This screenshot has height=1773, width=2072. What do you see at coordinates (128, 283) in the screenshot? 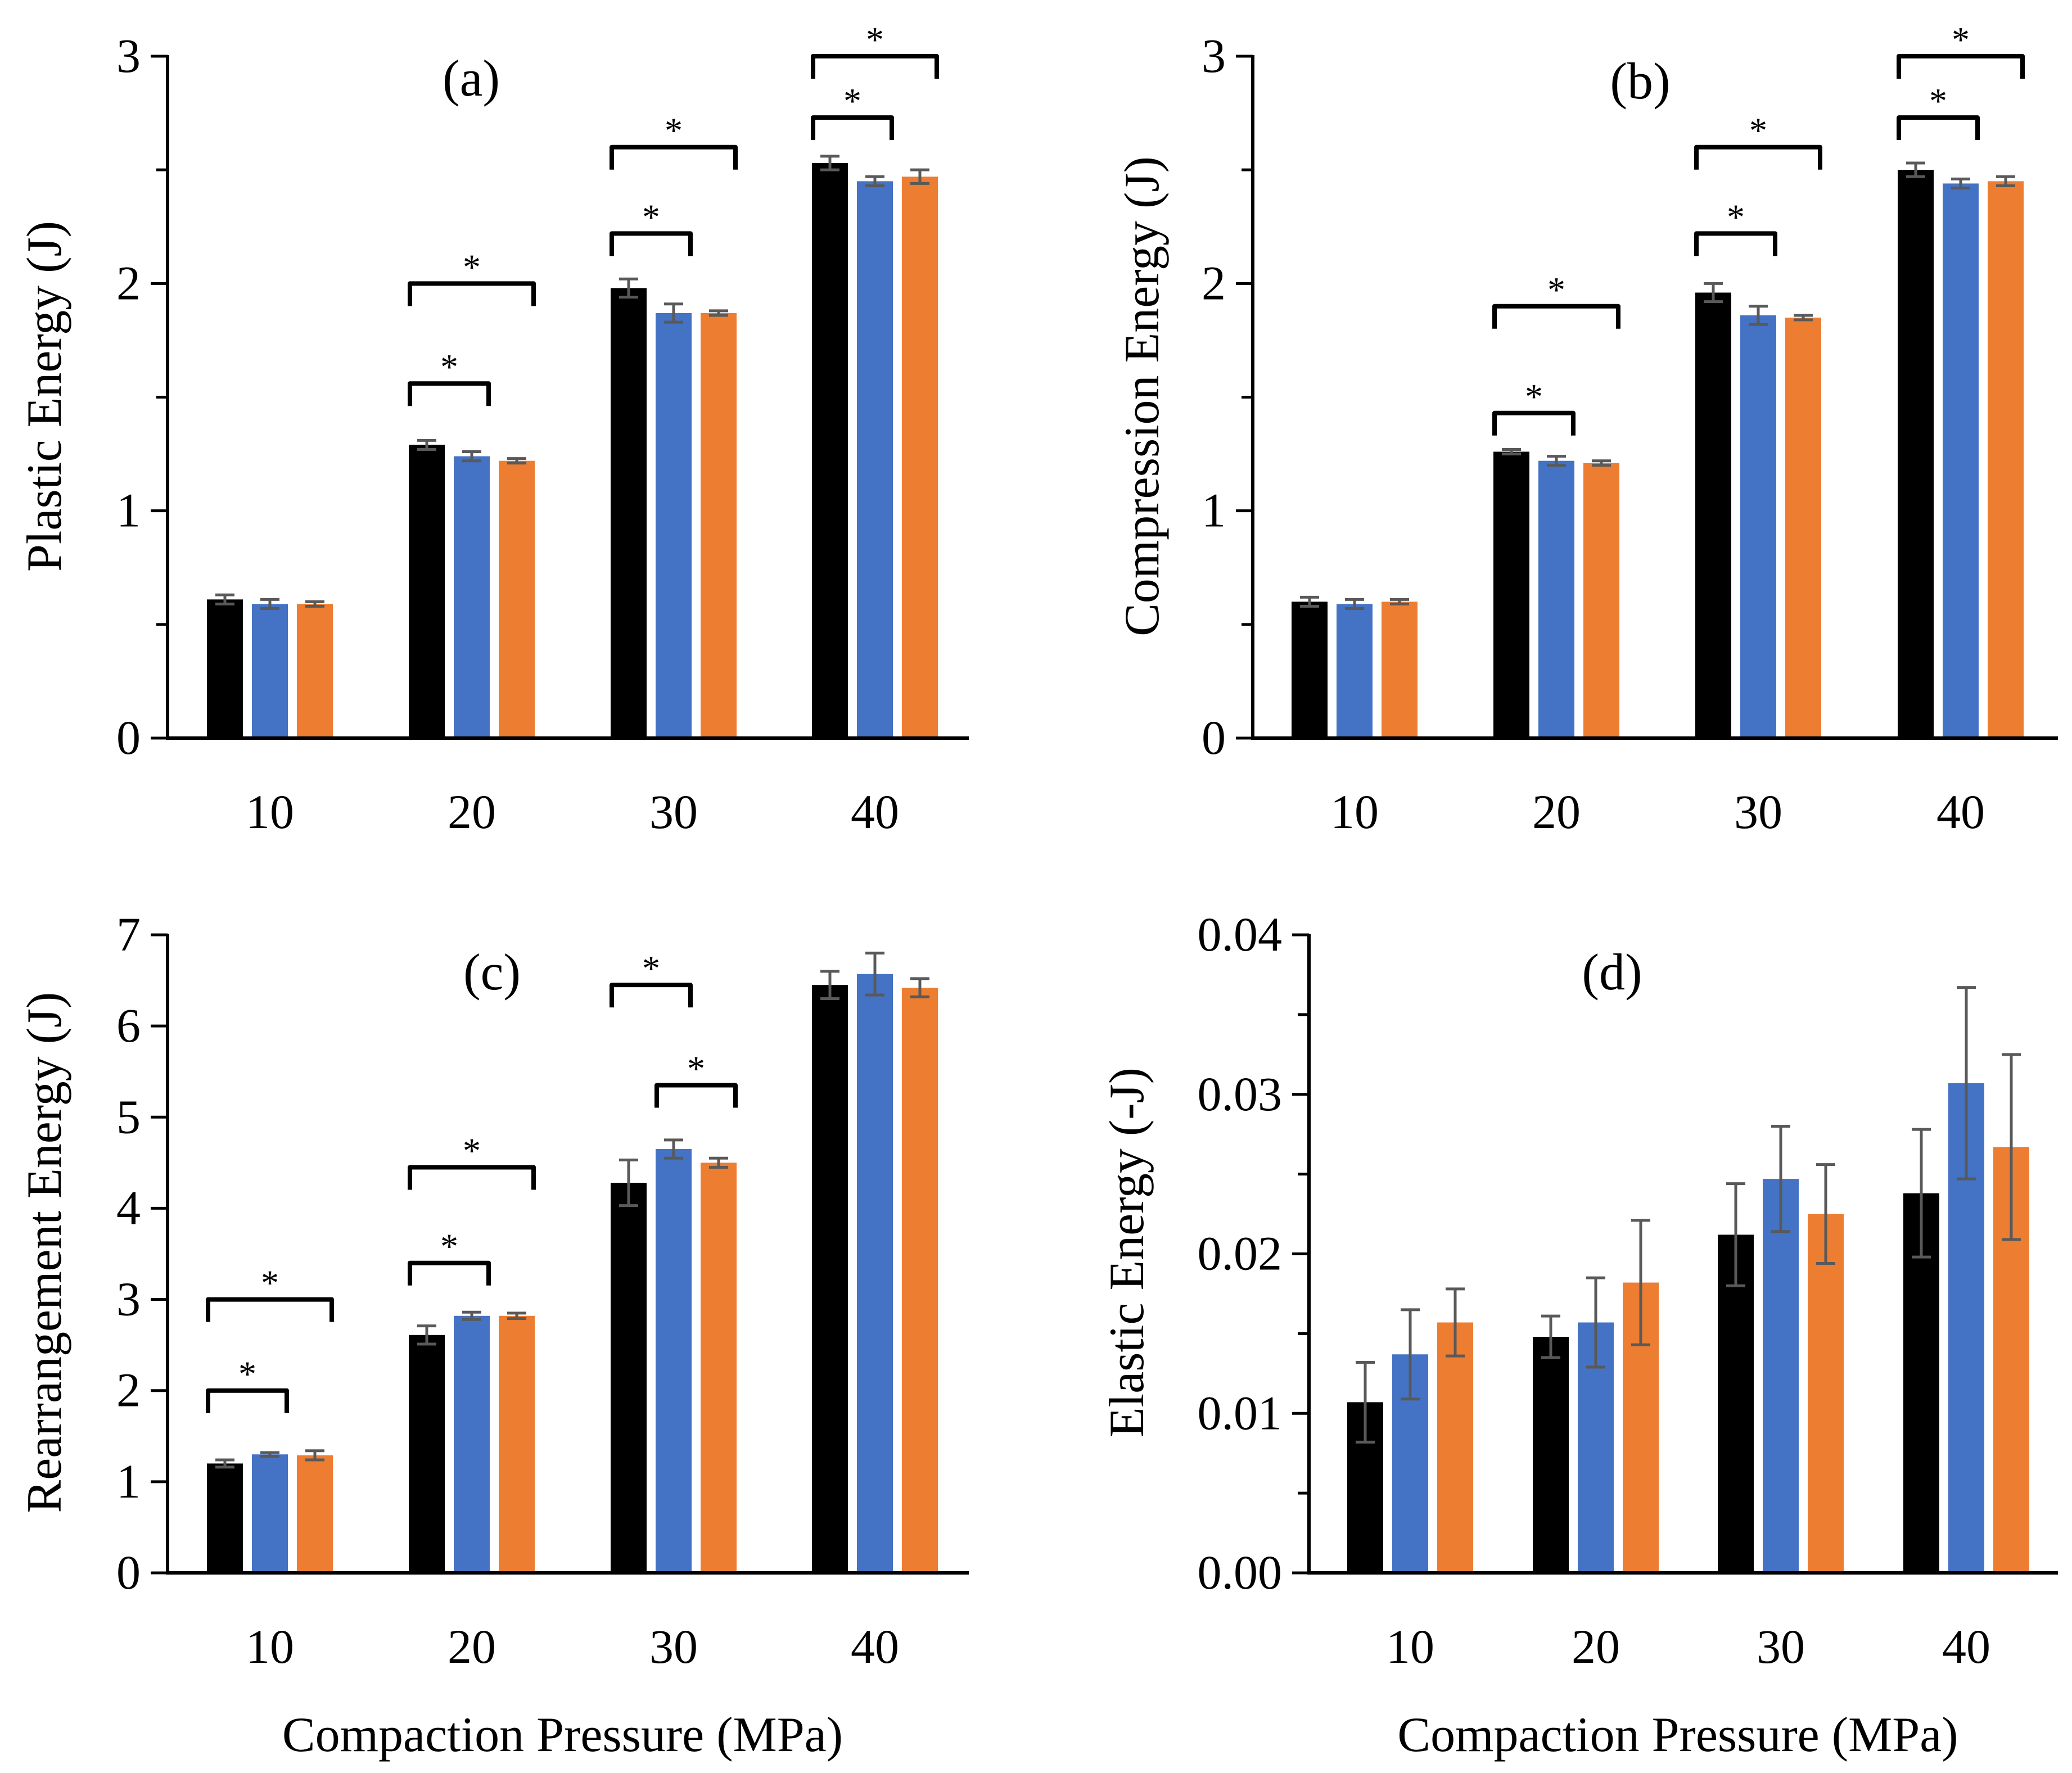
I see `panel-a-y-tick-label: 2` at bounding box center [128, 283].